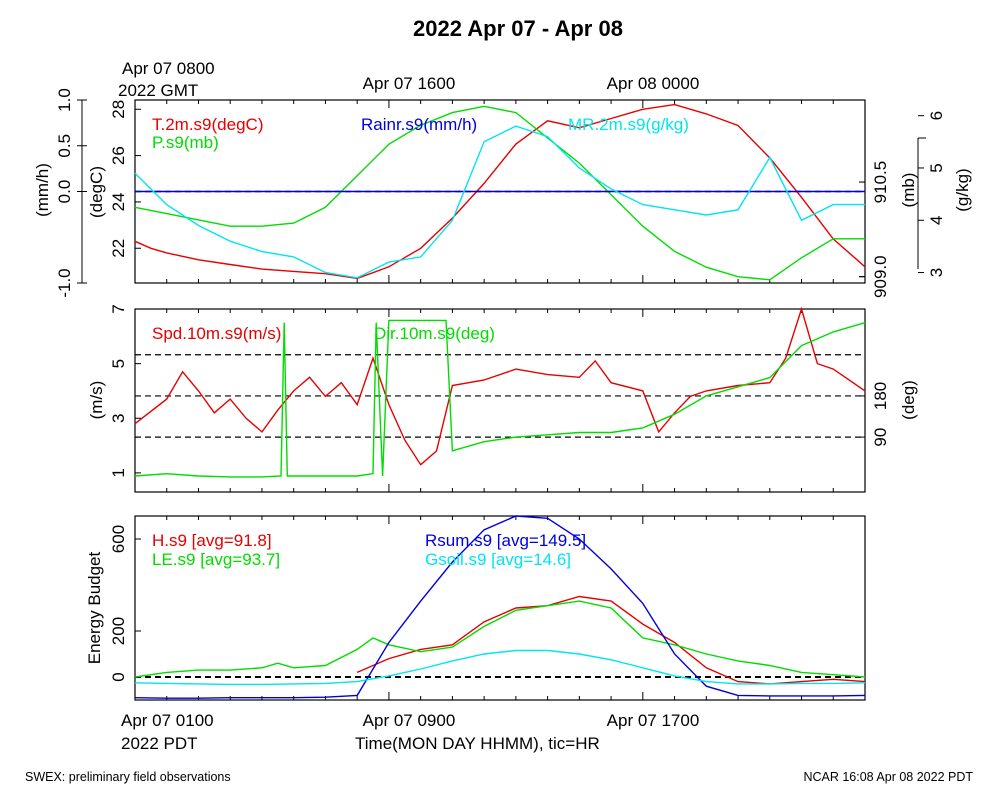  What do you see at coordinates (653, 720) in the screenshot?
I see `bottom-axis-label-1700: Apr 07 1700` at bounding box center [653, 720].